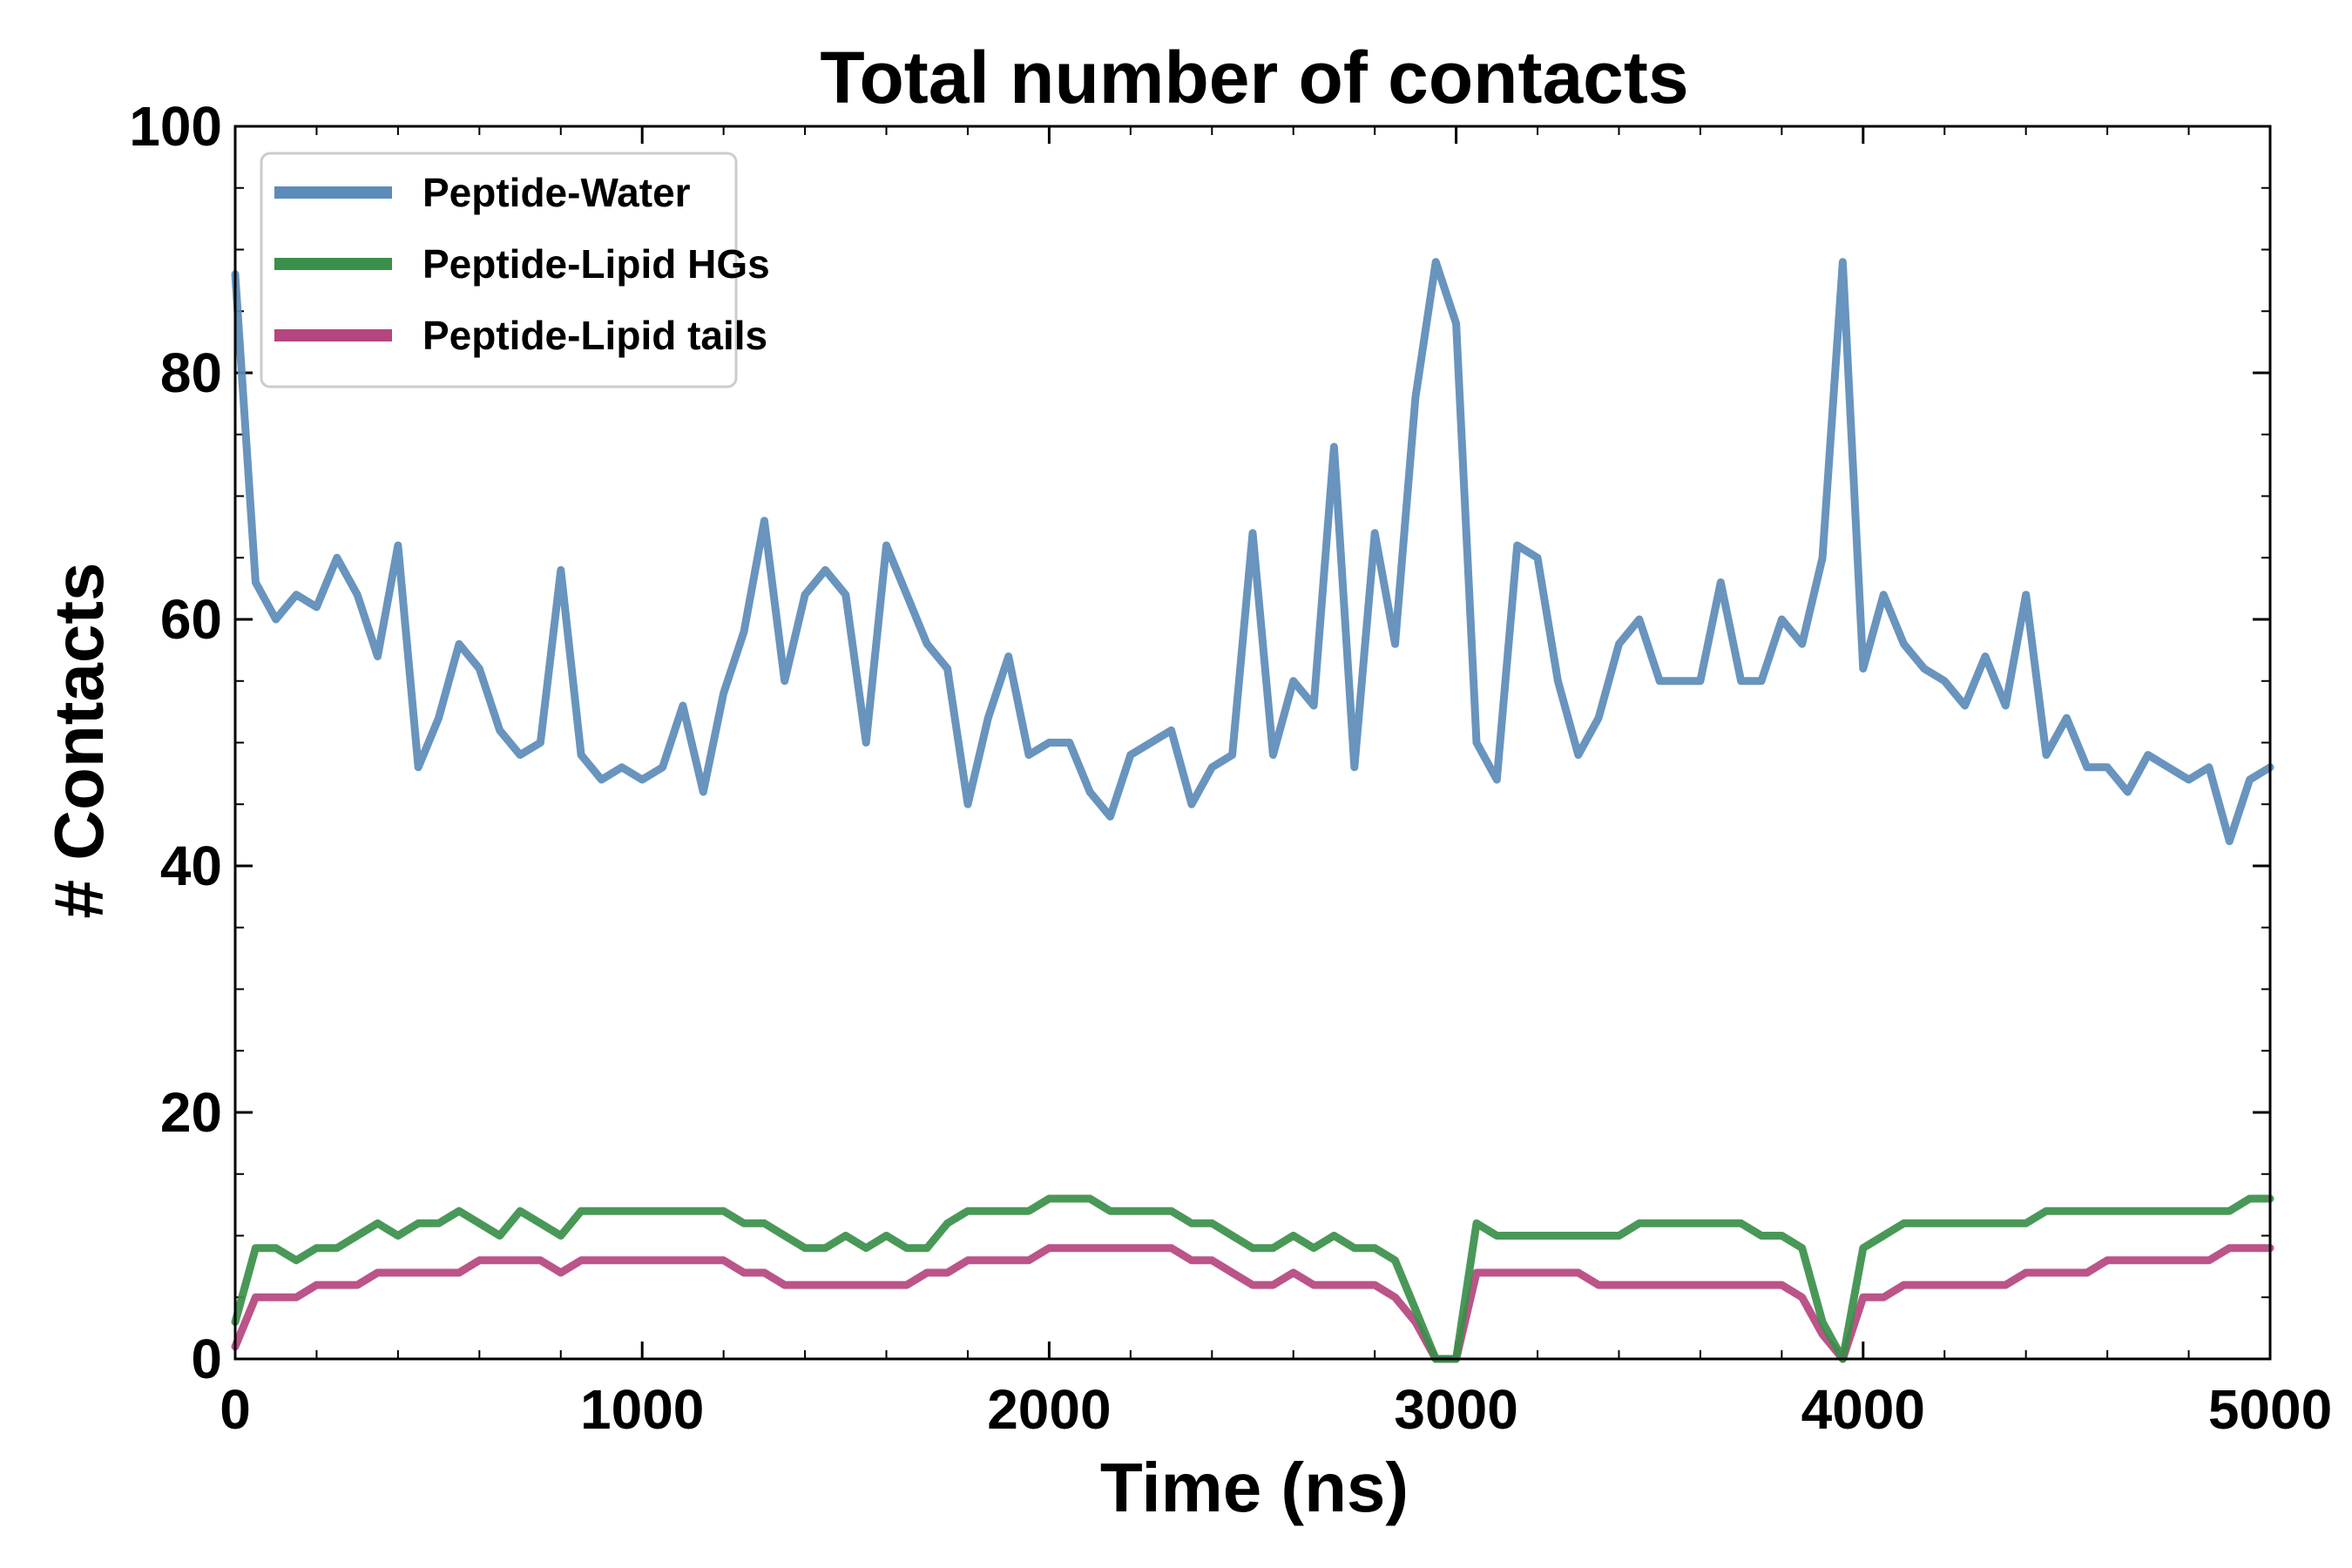 This screenshot has height=1568, width=2352. I want to click on y-tick-label: 40, so click(191, 866).